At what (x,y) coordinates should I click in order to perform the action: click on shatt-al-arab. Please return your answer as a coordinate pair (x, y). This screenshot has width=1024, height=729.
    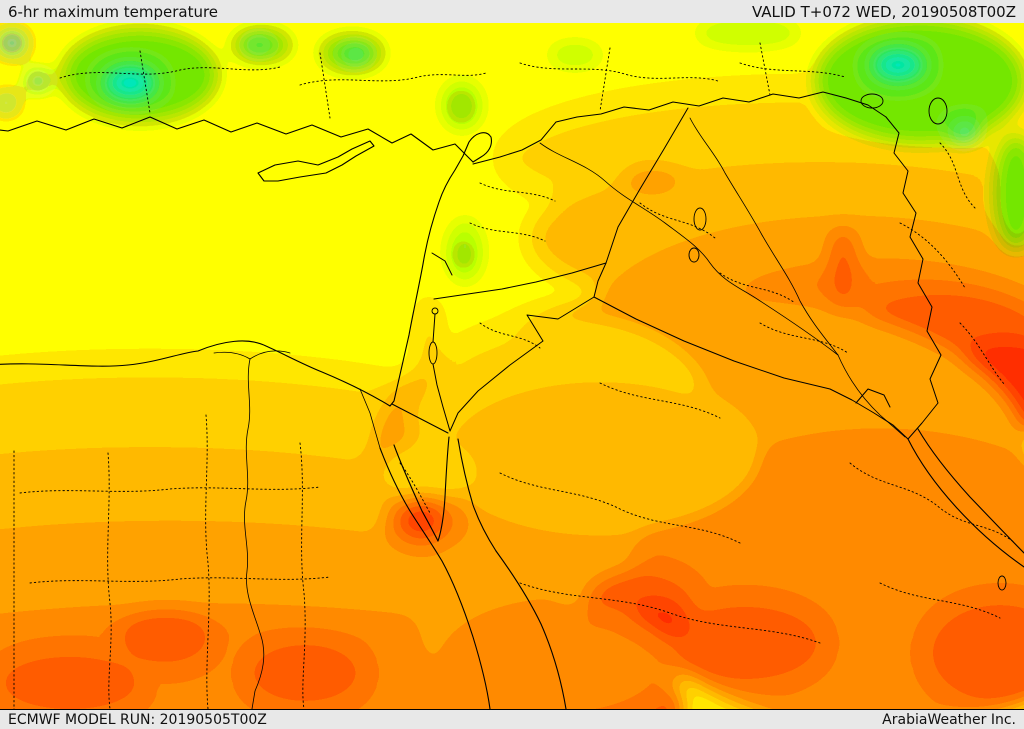
    Looking at the image, I should click on (871, 396).